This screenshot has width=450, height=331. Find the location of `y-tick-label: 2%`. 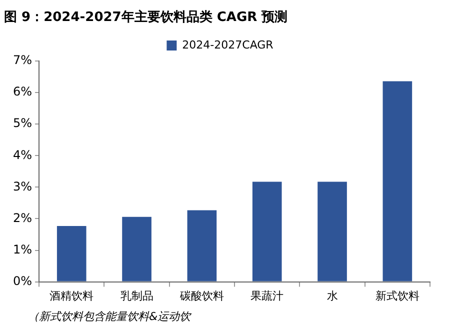

y-tick-label: 2% is located at coordinates (22, 217).